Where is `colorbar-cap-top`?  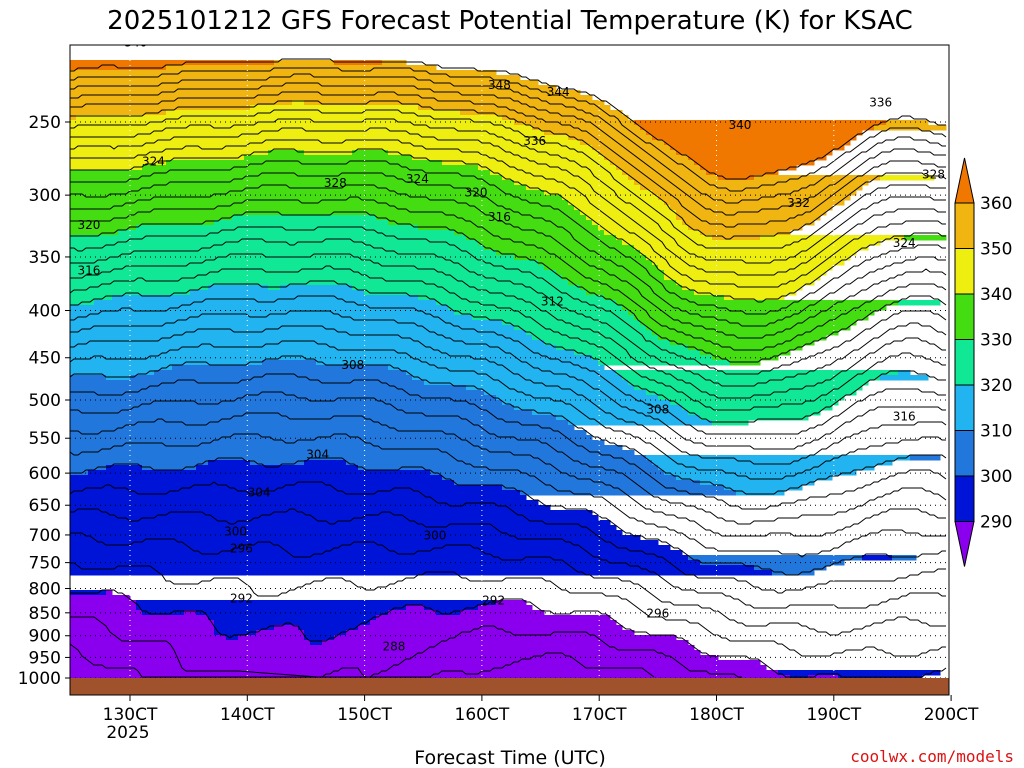 colorbar-cap-top is located at coordinates (964, 180).